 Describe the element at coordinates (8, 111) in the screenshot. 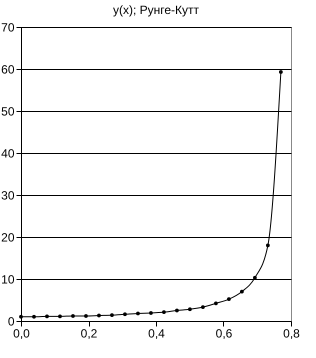

I see `y-tick-label: 50` at that location.